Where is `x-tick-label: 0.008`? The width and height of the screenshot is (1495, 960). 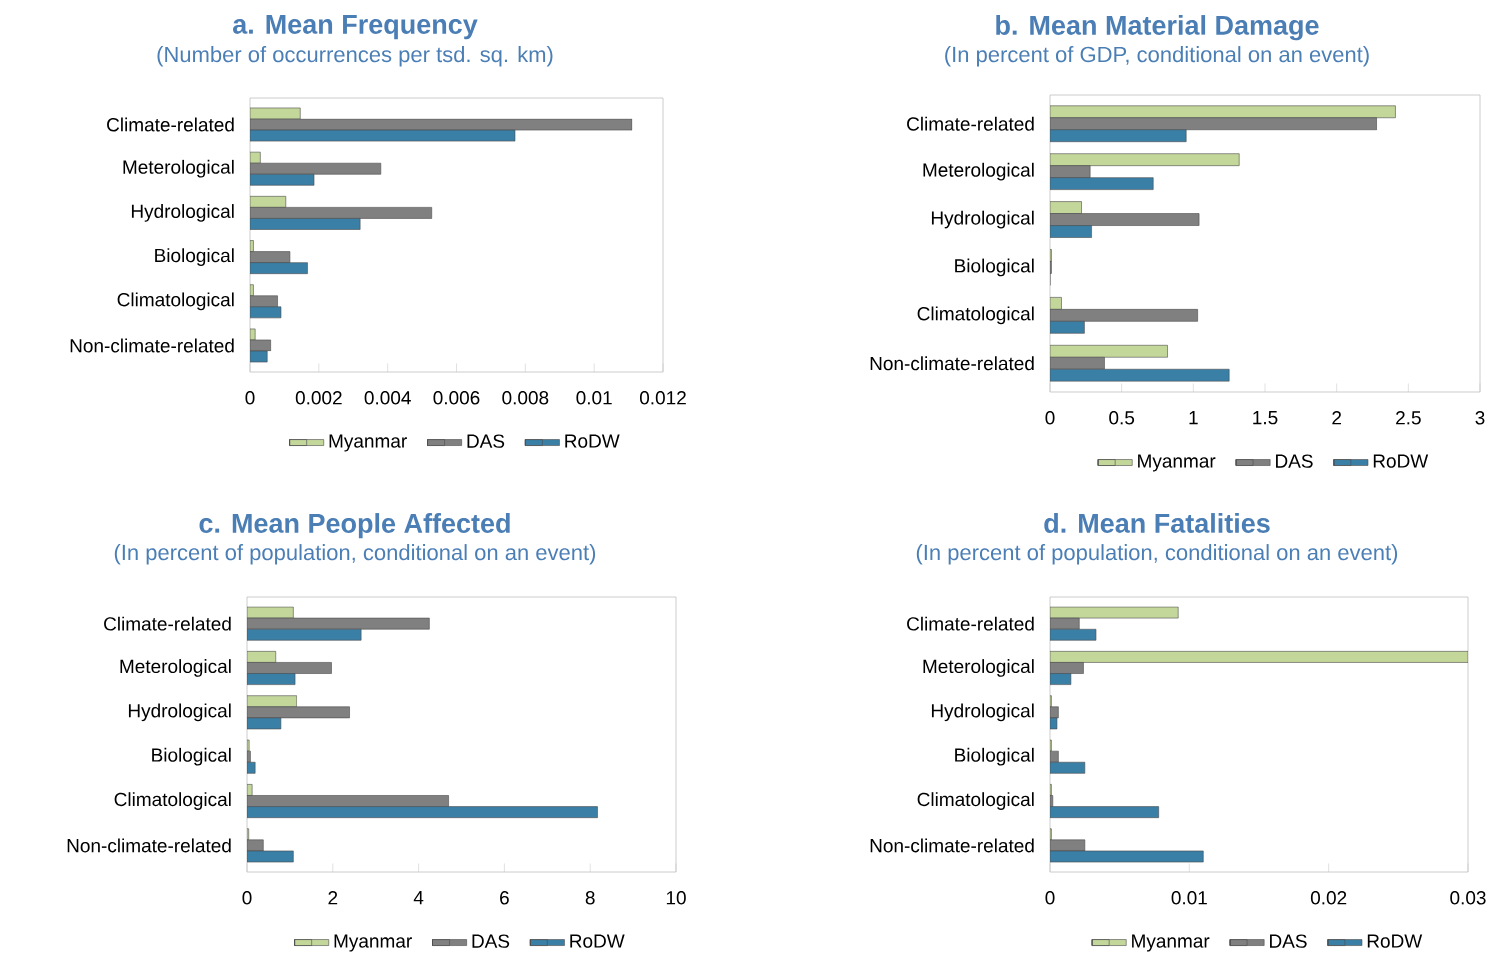
x-tick-label: 0.008 is located at coordinates (525, 398).